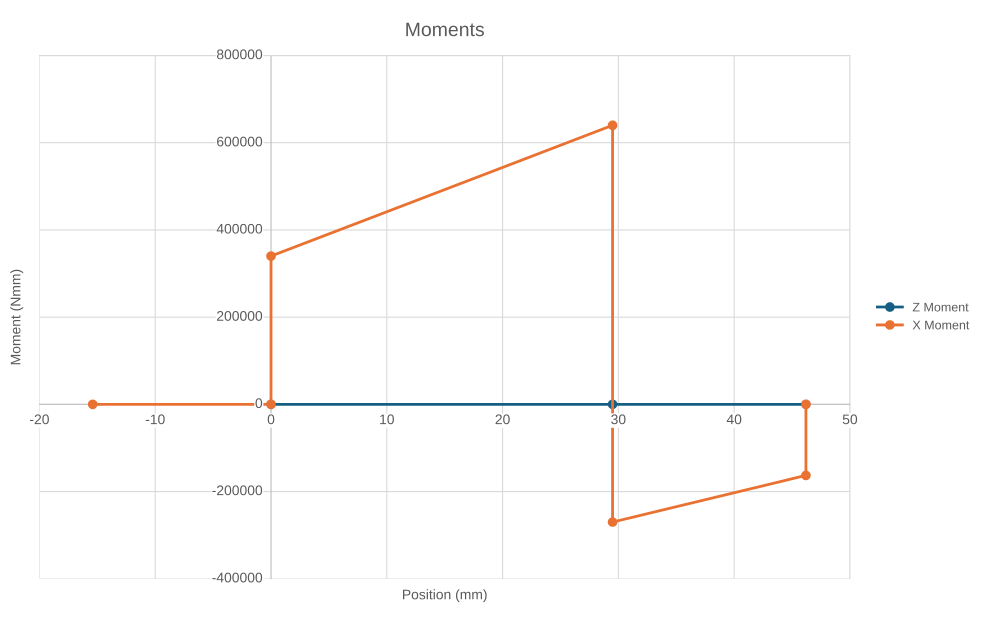 This screenshot has height=617, width=986. What do you see at coordinates (258, 403) in the screenshot?
I see `y-tick-label: 0` at bounding box center [258, 403].